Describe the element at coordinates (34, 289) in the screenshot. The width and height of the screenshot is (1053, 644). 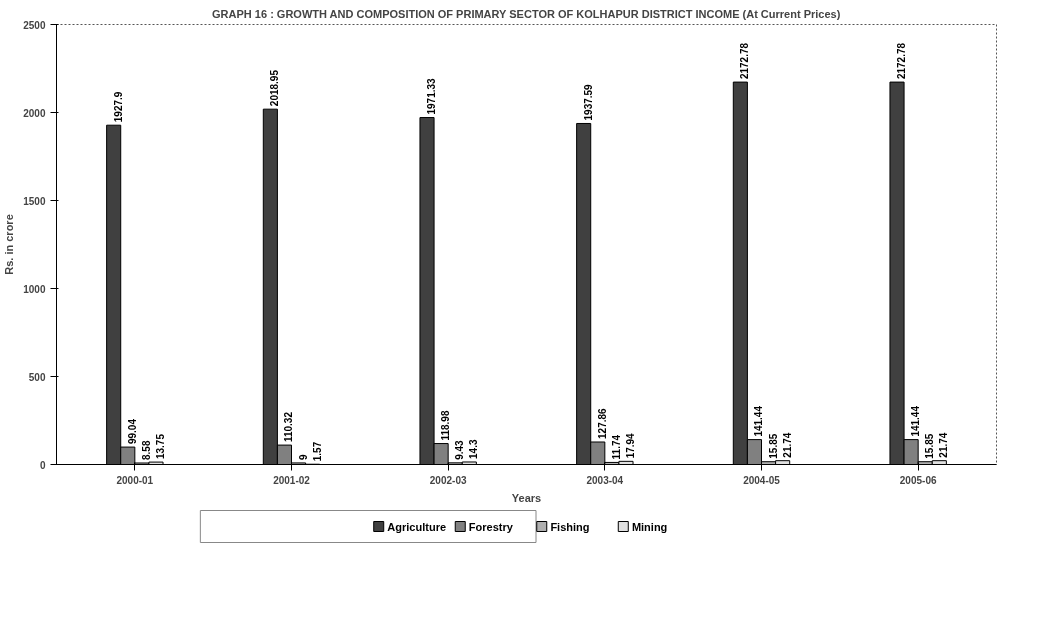
I see `y-tick-label: 1000` at that location.